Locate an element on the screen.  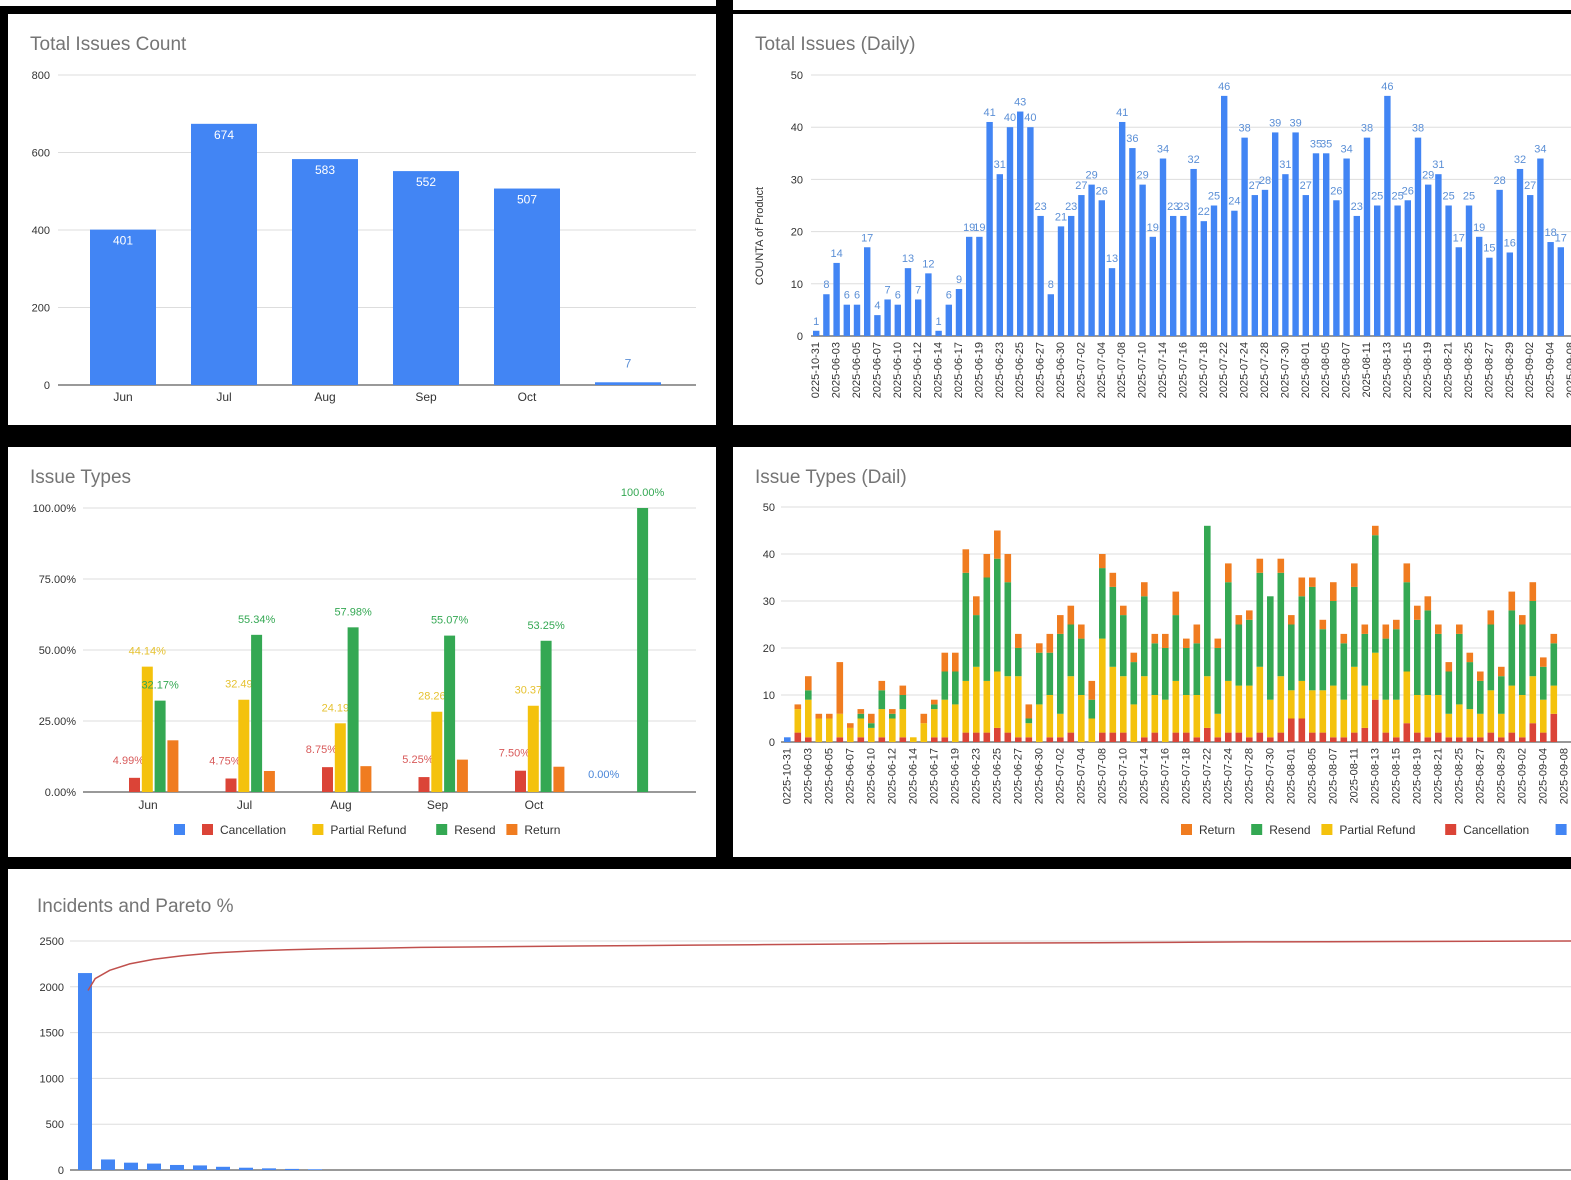
x-tick-label: 2025-06-07 is located at coordinates (877, 370).